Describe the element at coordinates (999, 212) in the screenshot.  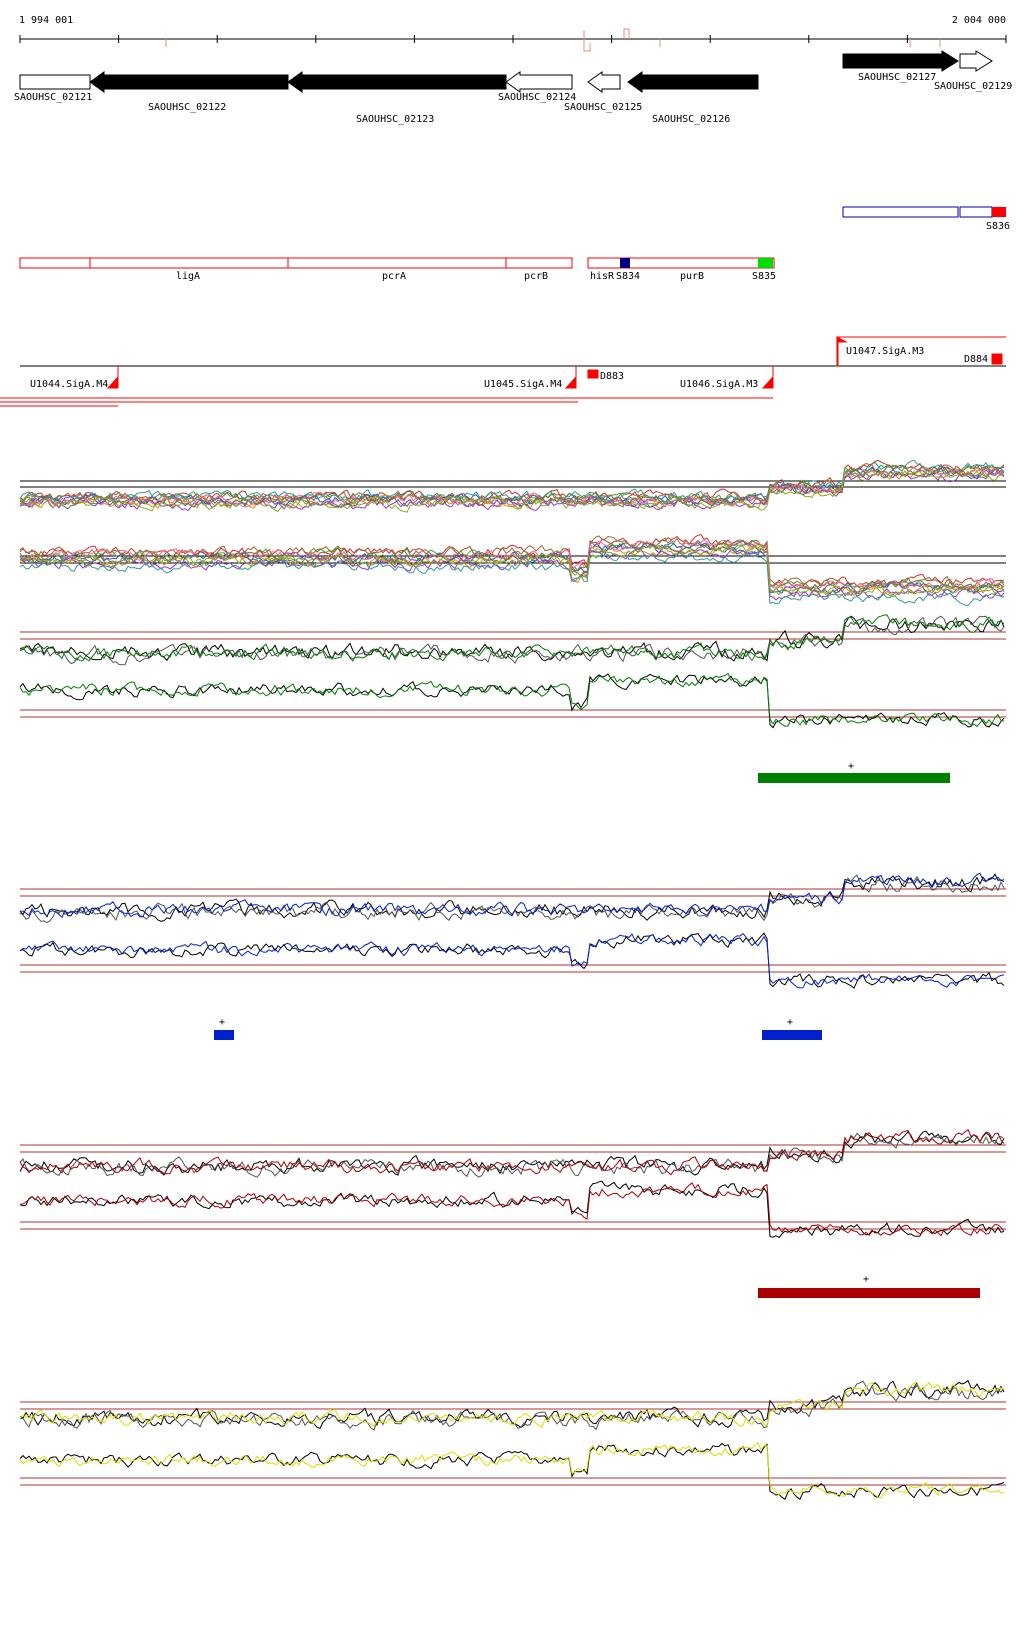
I see `feature-S836` at that location.